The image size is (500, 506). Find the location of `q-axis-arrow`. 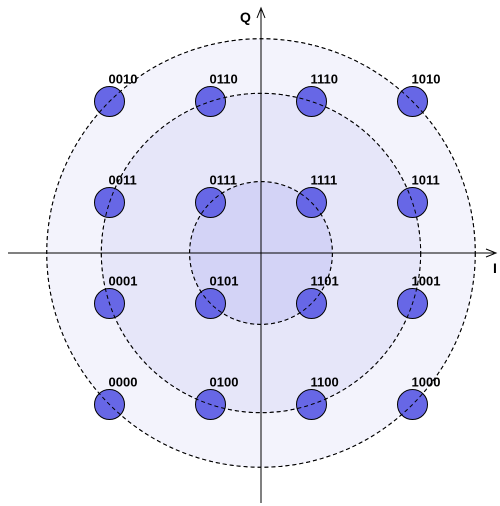

q-axis-arrow is located at coordinates (261, 12).